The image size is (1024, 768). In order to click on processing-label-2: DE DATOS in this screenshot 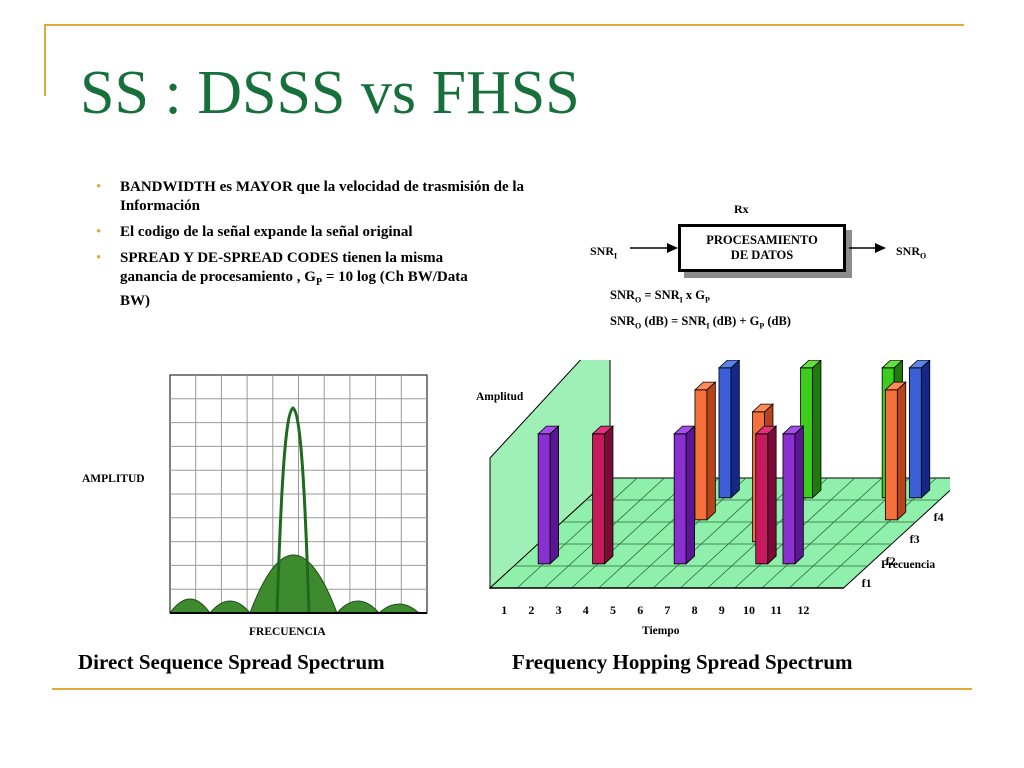, I will do `click(762, 255)`.